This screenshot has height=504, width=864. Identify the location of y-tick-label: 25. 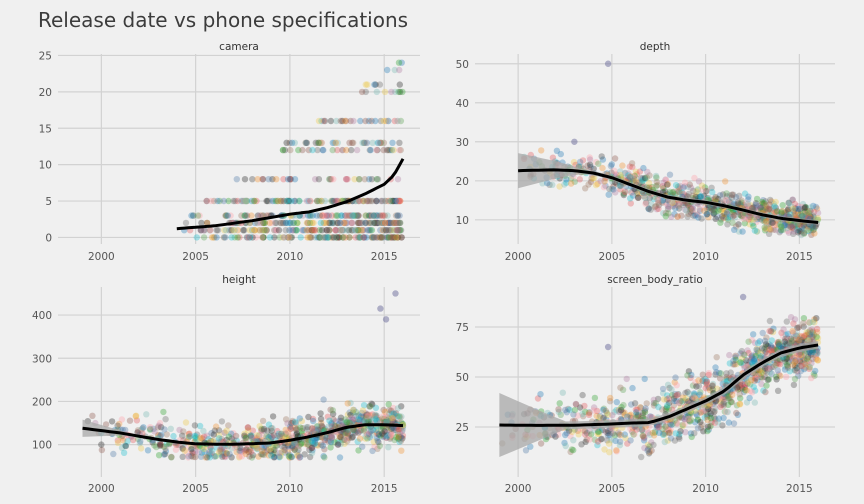
(462, 428).